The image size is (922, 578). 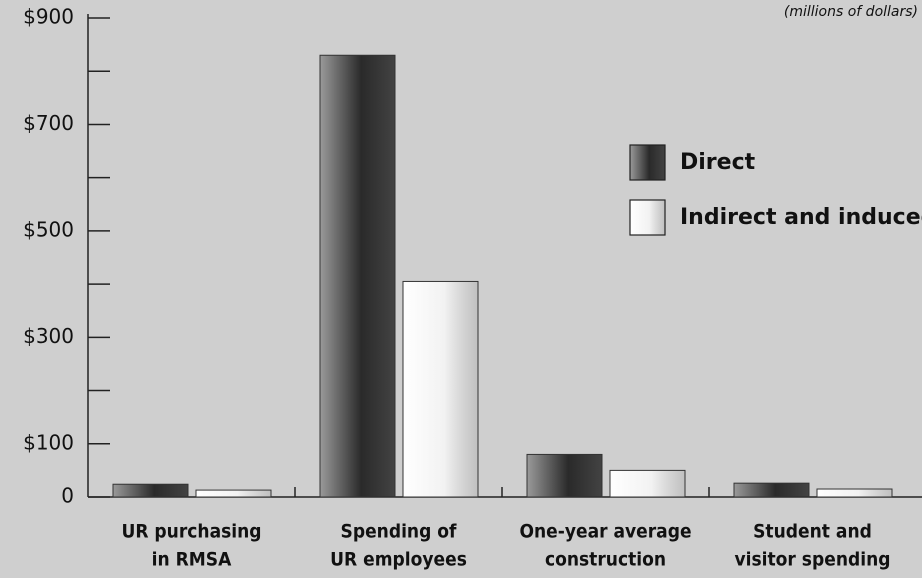 I want to click on y-tick-label: $500, so click(x=48, y=229).